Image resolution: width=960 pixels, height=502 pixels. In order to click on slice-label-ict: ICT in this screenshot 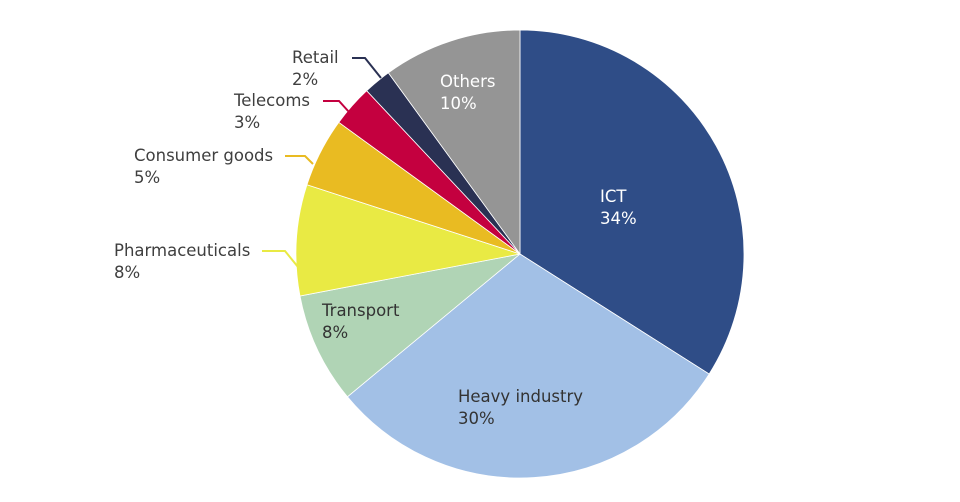, I will do `click(613, 196)`.